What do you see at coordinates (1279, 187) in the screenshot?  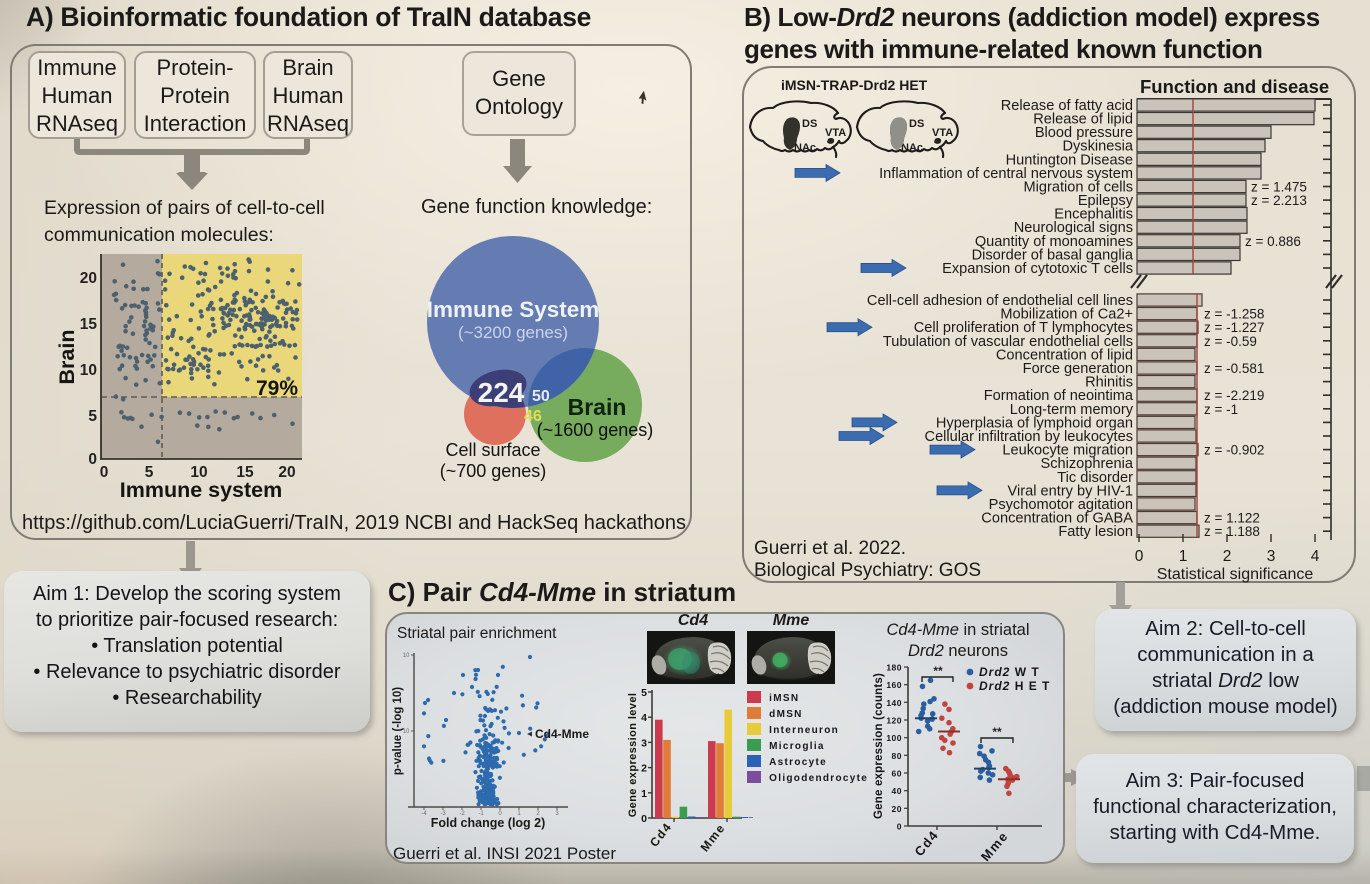 I see `svg-text: z = 1.475` at bounding box center [1279, 187].